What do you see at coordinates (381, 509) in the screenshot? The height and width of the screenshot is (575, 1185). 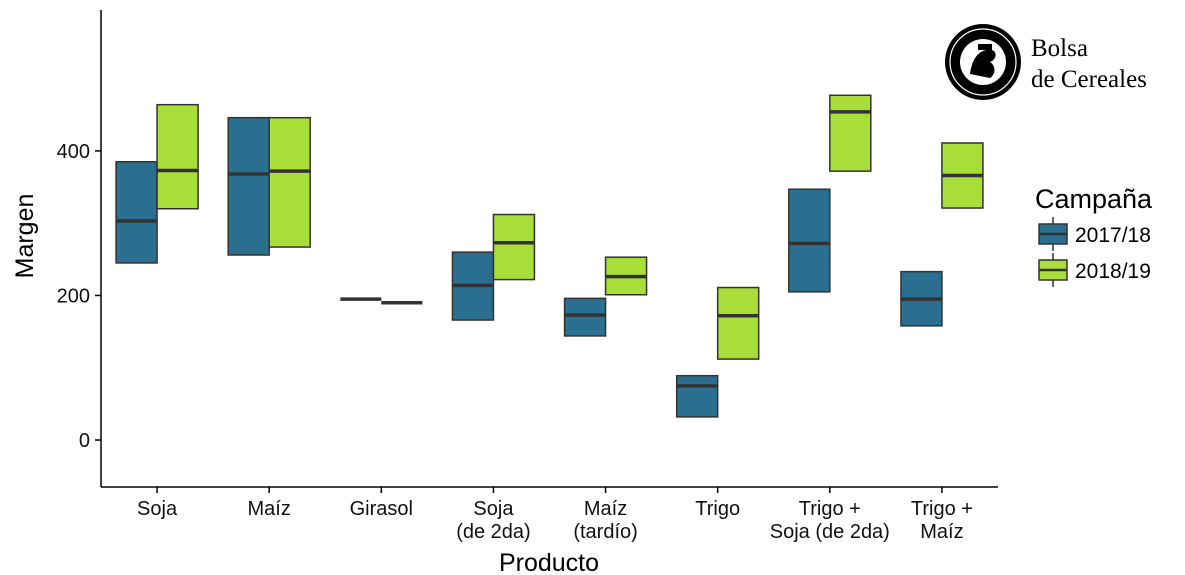 I see `x-tick-label: Girasol` at bounding box center [381, 509].